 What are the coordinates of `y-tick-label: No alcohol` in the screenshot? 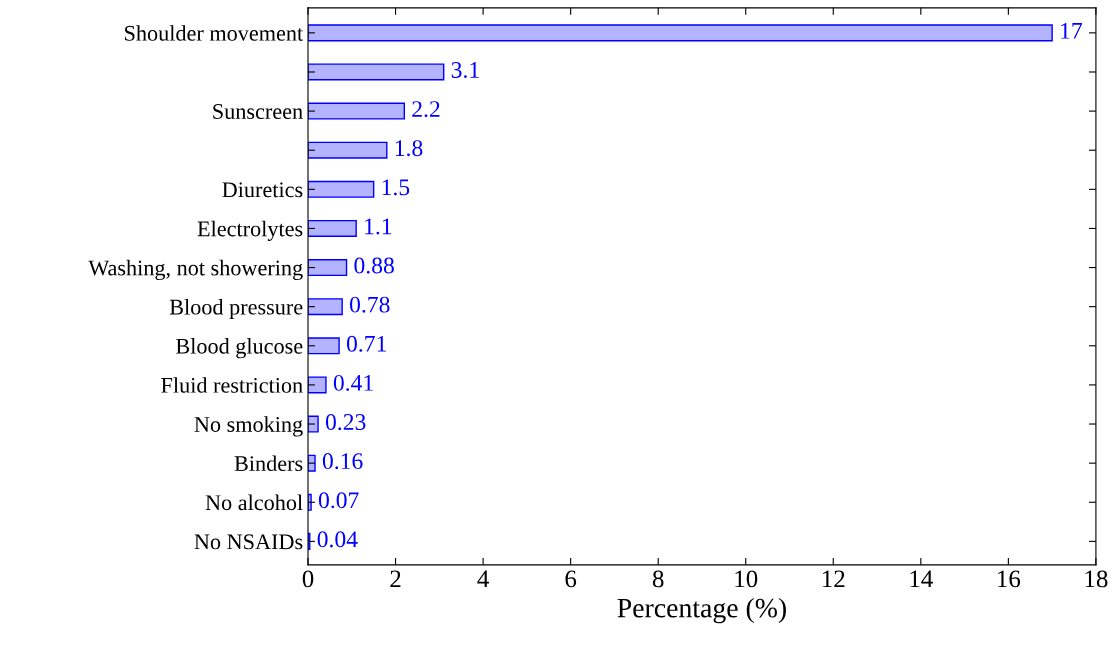 It's located at (254, 502).